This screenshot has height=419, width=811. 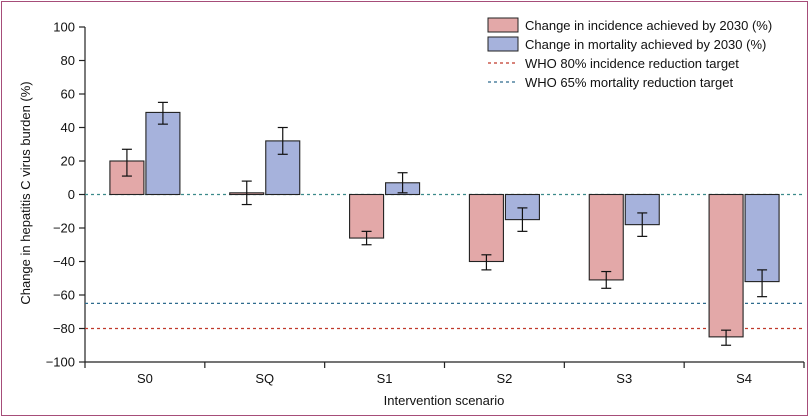 I want to click on y-axis-label: Change in hepatitis C virus burden (%), so click(x=25, y=192).